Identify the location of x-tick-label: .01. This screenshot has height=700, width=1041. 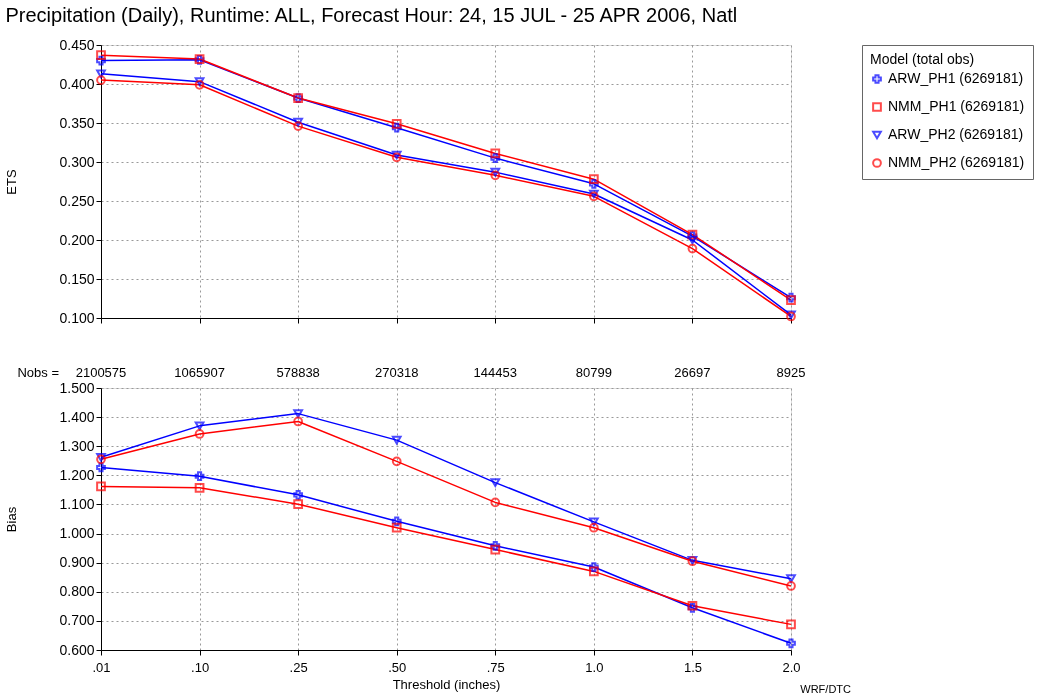
(101, 667).